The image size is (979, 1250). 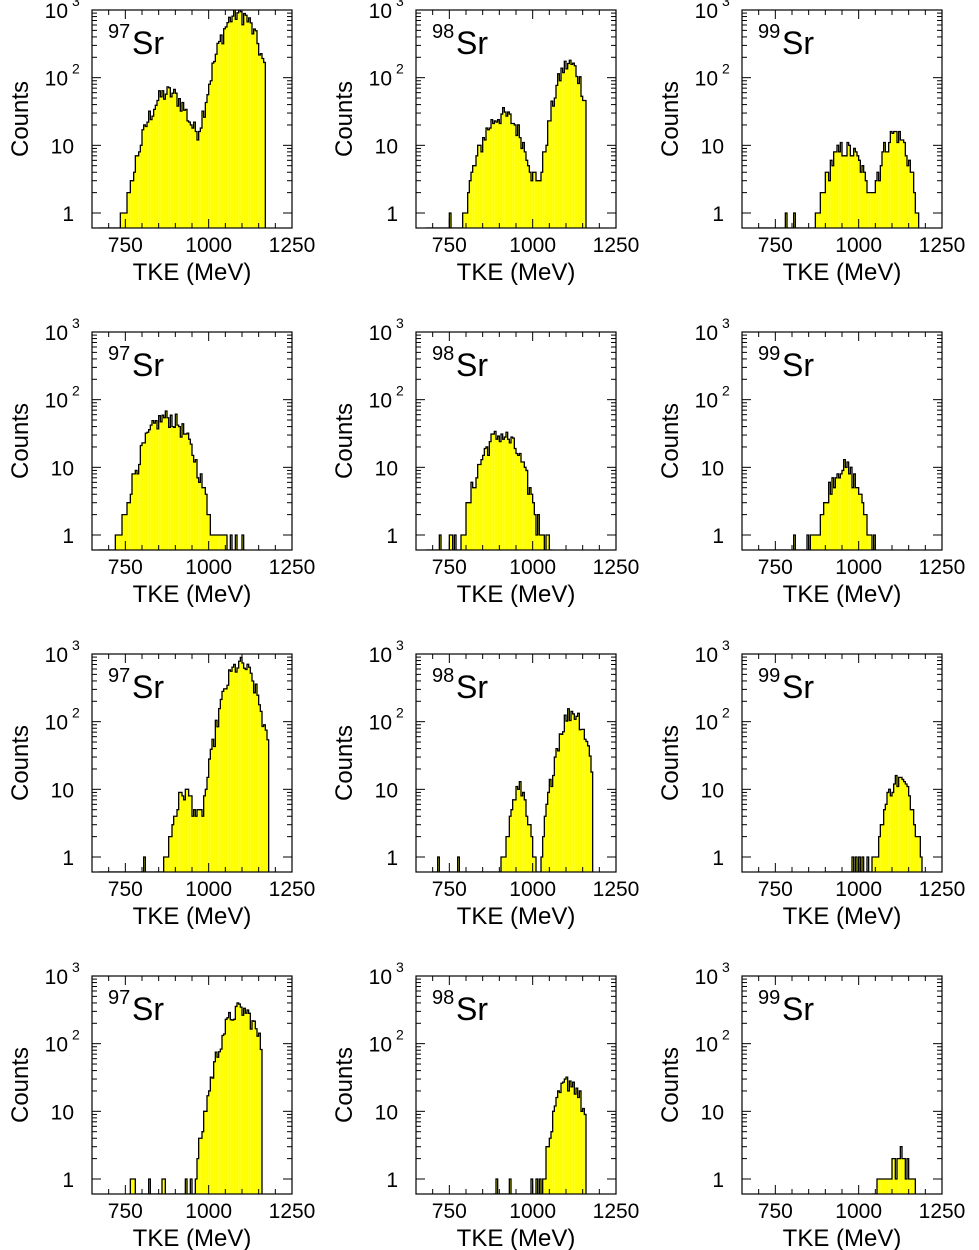 I want to click on y-tick-exponent: 2, so click(x=400, y=713).